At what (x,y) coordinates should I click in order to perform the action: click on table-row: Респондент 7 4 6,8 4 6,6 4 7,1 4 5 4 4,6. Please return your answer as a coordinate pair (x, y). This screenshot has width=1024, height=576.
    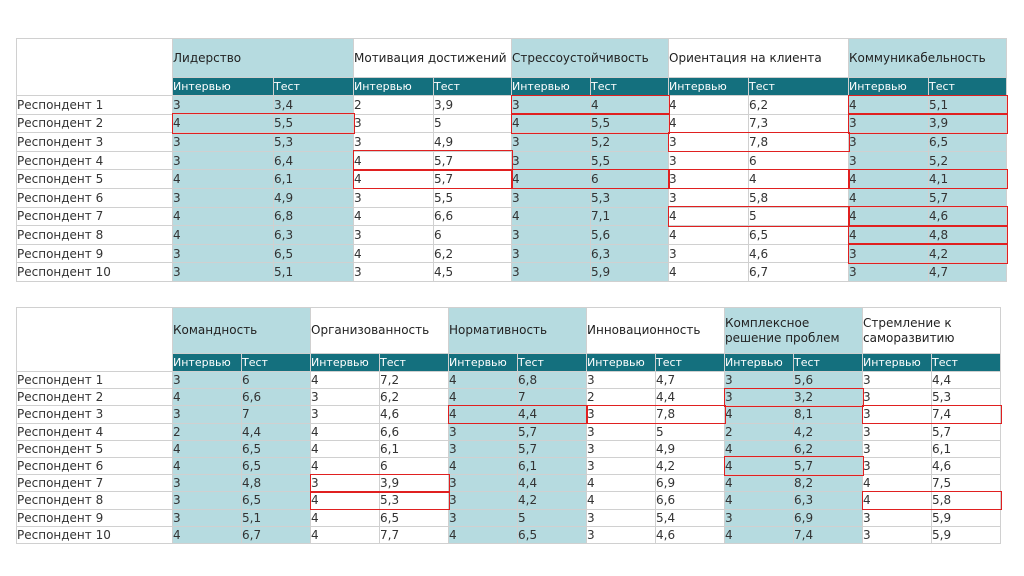
    Looking at the image, I should click on (511, 216).